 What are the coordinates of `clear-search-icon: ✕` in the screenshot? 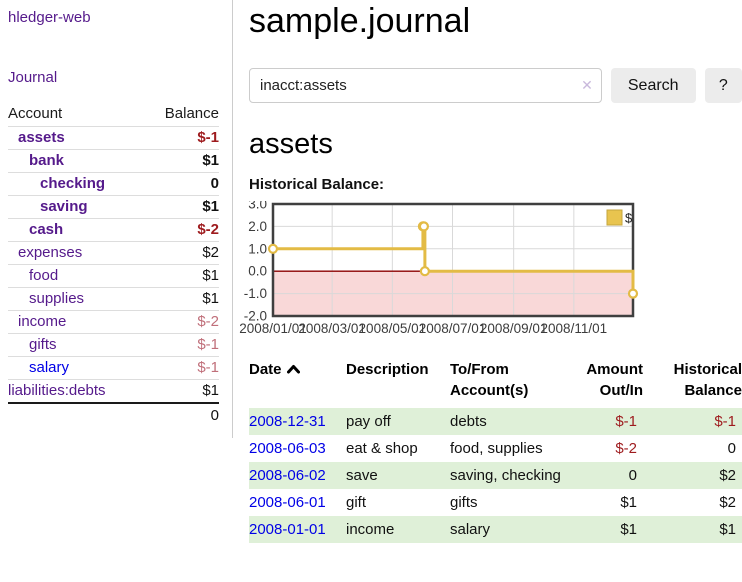 It's located at (587, 85).